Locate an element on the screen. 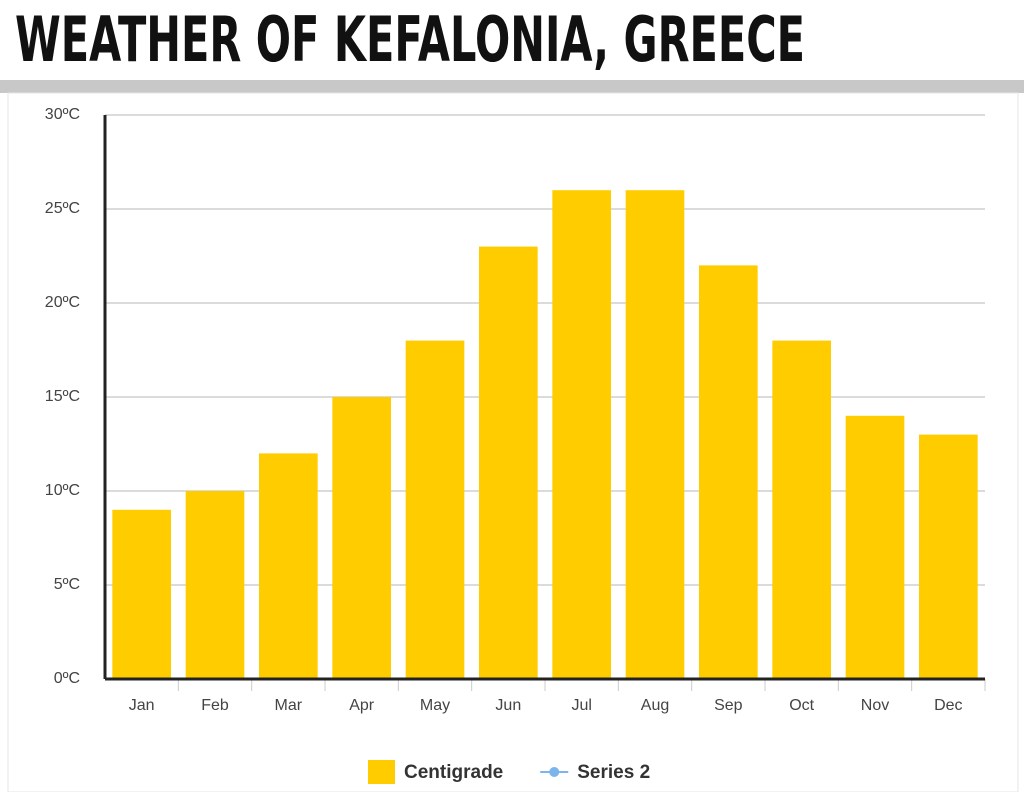 The width and height of the screenshot is (1024, 797). title-band is located at coordinates (512, 86).